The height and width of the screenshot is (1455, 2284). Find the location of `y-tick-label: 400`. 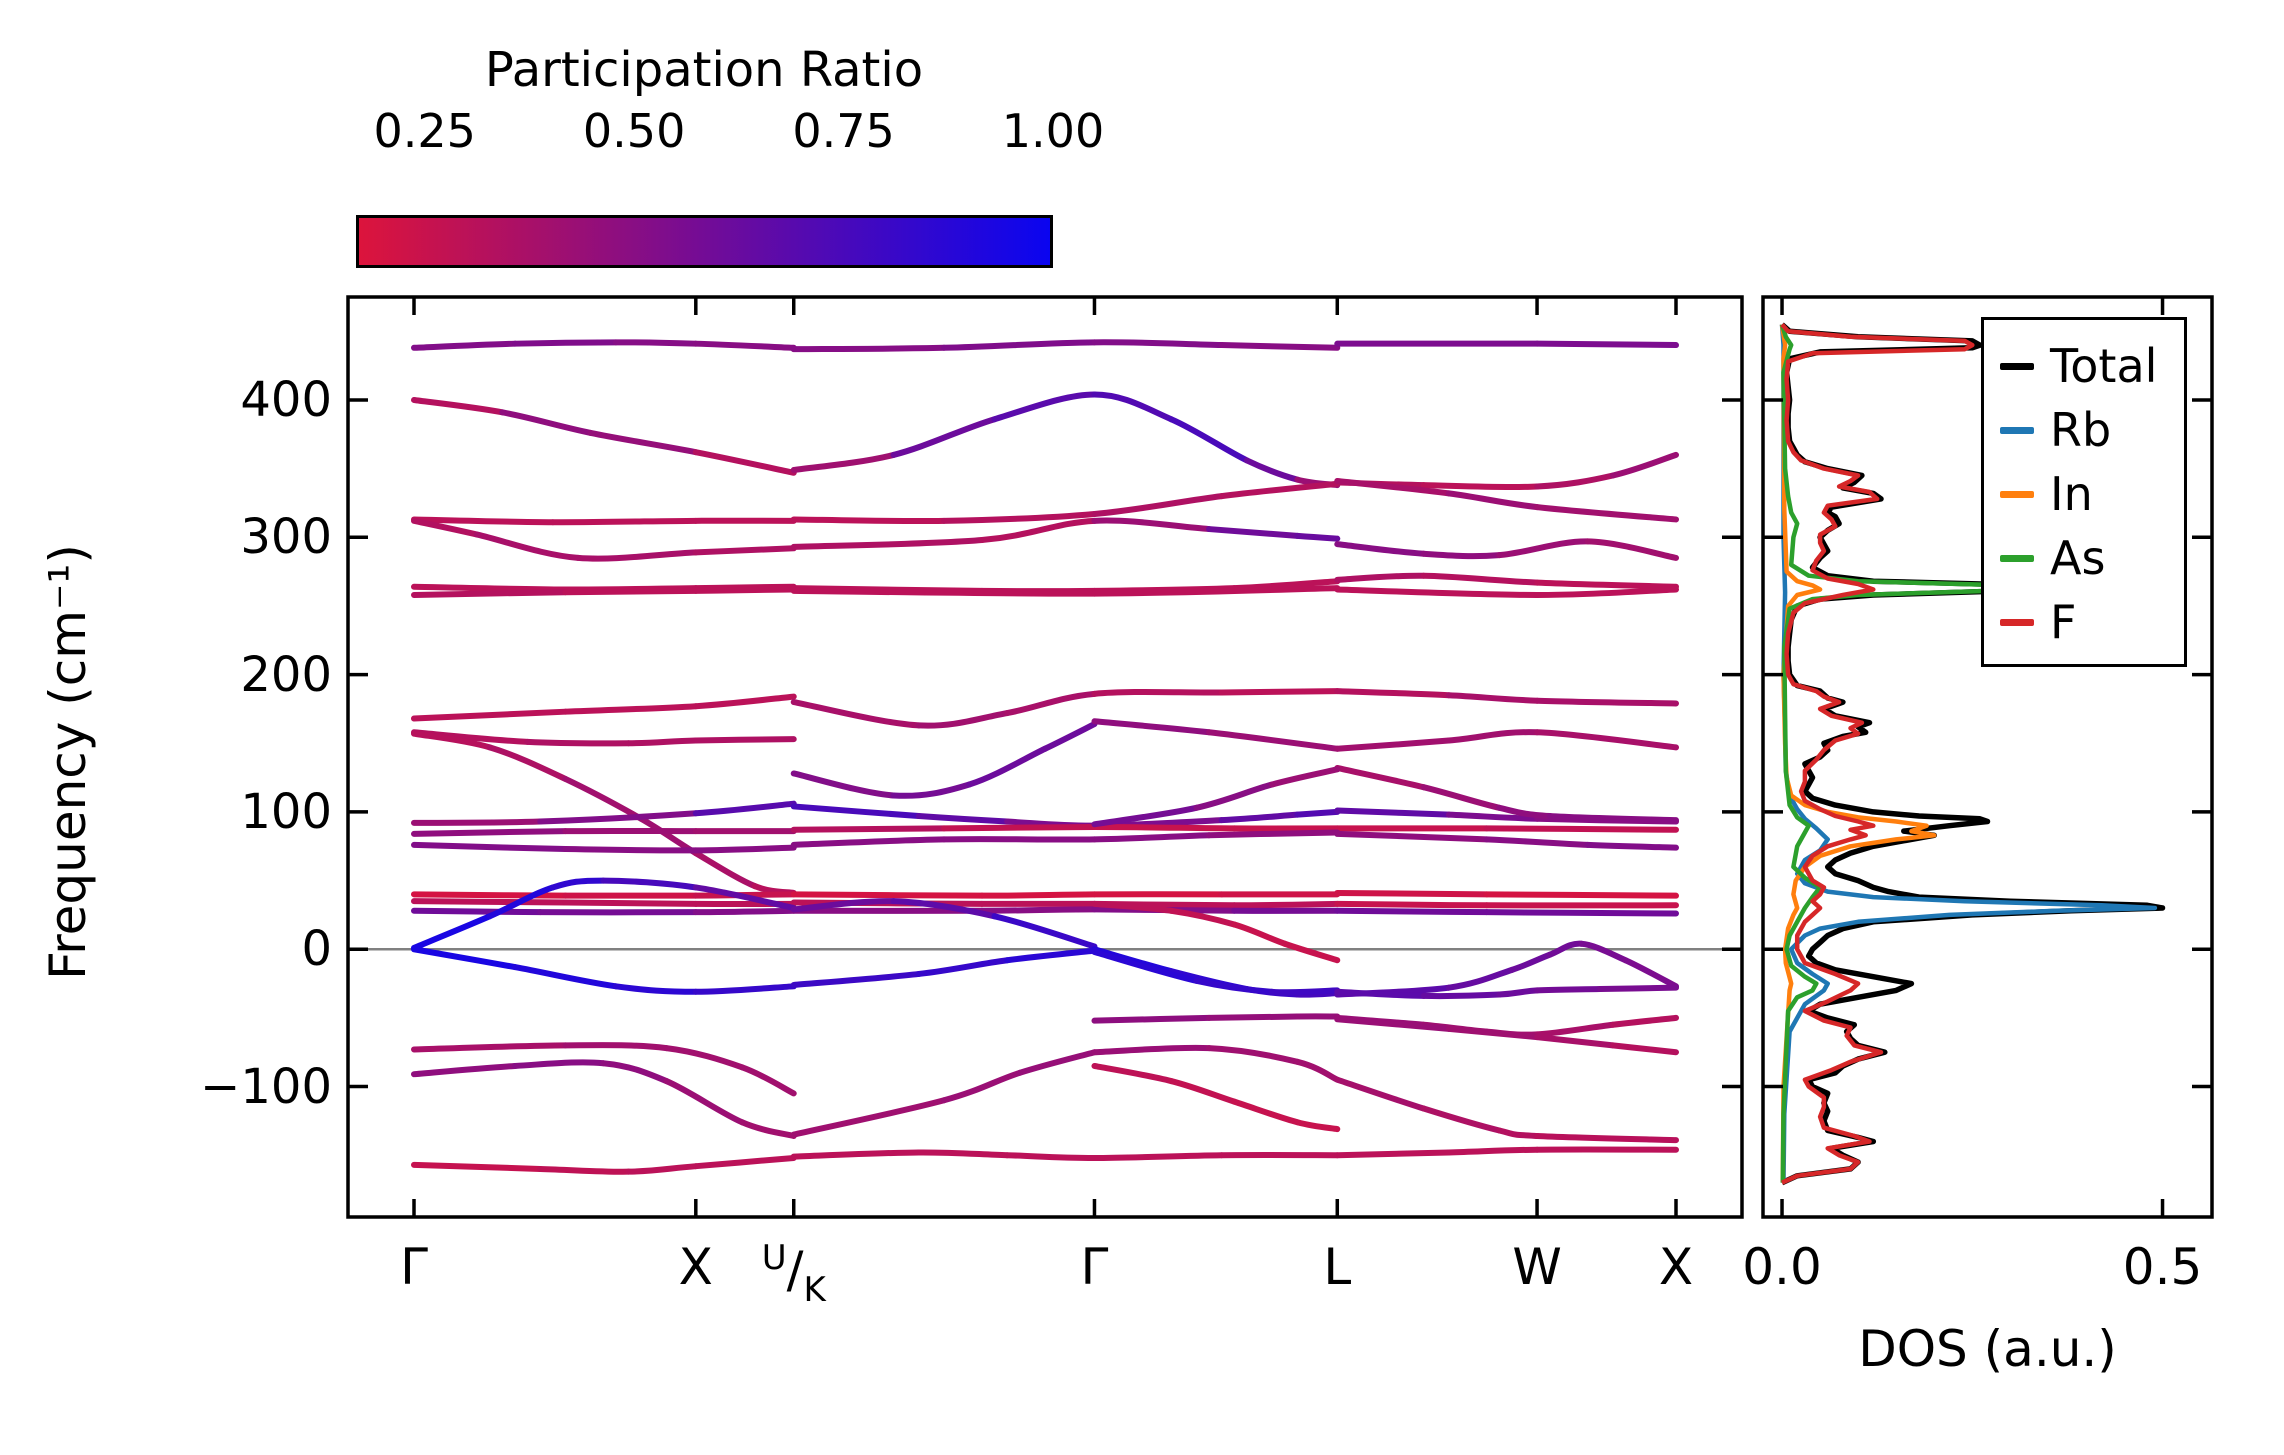

y-tick-label: 400 is located at coordinates (286, 399).